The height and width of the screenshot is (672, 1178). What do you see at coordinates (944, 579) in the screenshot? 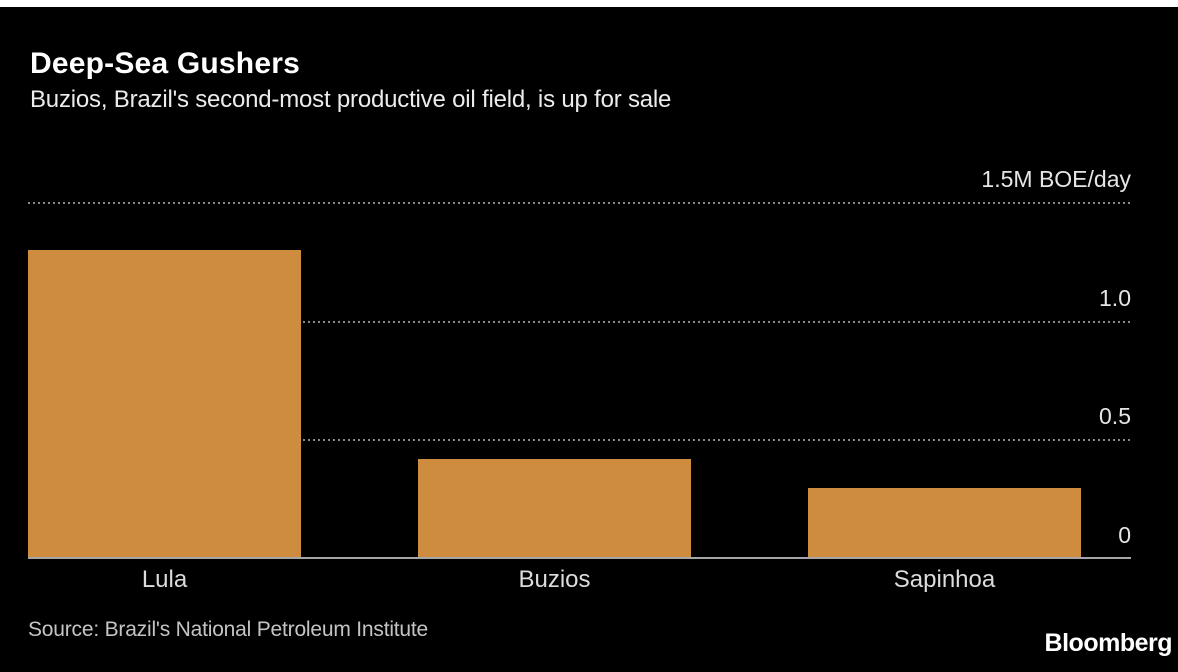
I see `category-label-sapinhoa: Sapinhoa` at bounding box center [944, 579].